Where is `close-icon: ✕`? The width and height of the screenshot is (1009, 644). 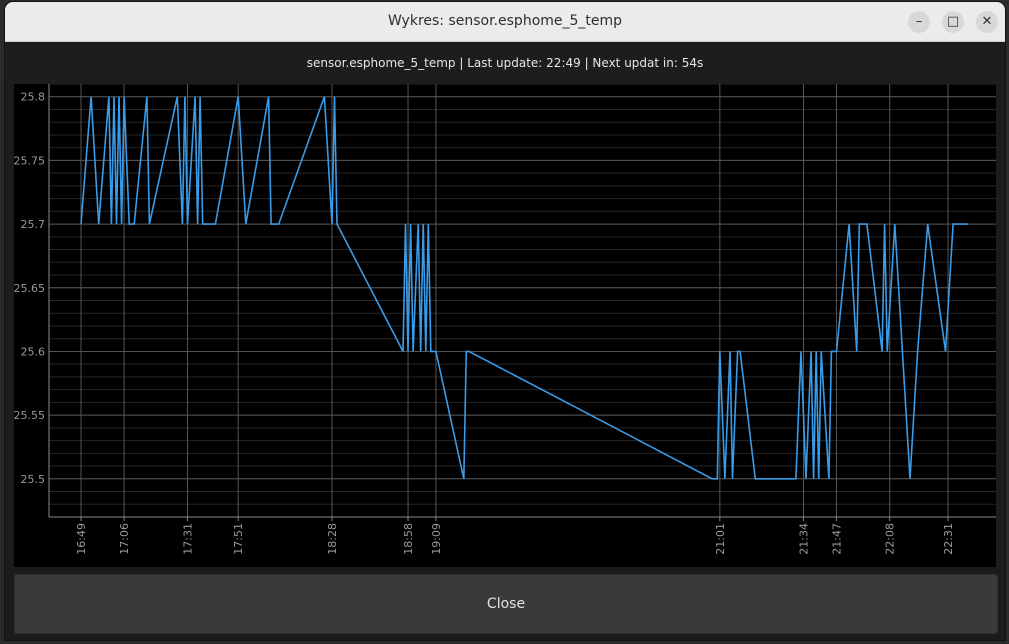 close-icon: ✕ is located at coordinates (987, 21).